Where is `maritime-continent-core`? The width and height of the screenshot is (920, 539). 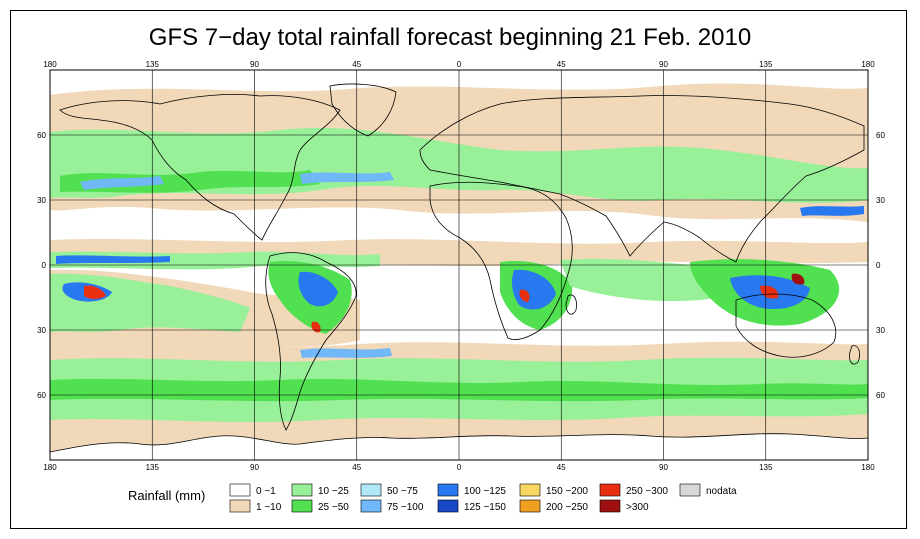
maritime-continent-core is located at coordinates (769, 292).